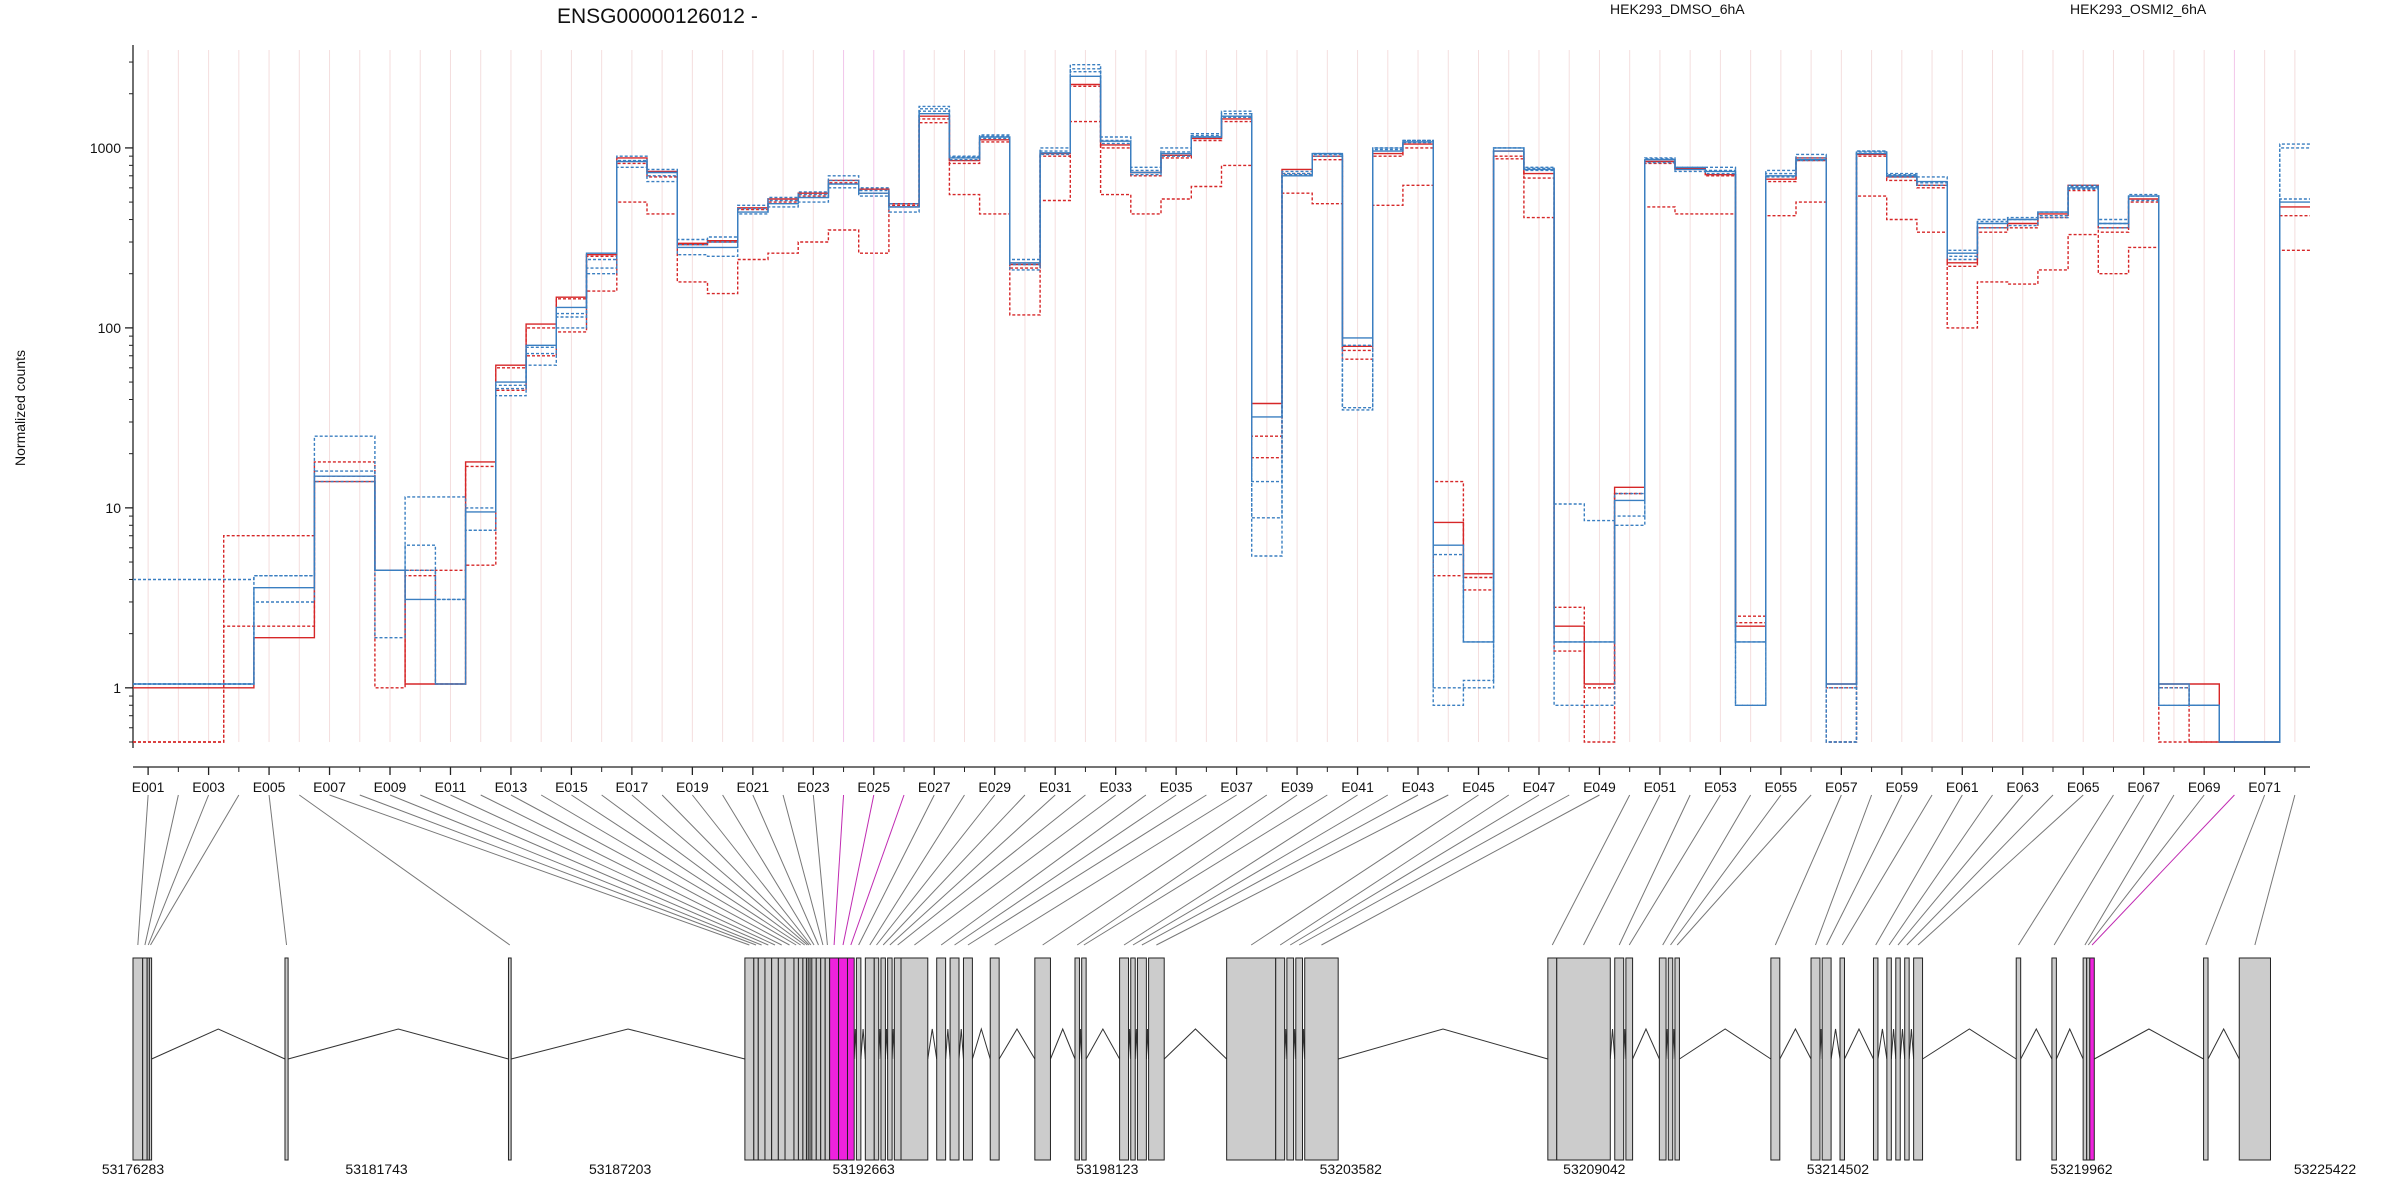  What do you see at coordinates (2081, 1169) in the screenshot?
I see `genomic-coordinate-label: 53219962` at bounding box center [2081, 1169].